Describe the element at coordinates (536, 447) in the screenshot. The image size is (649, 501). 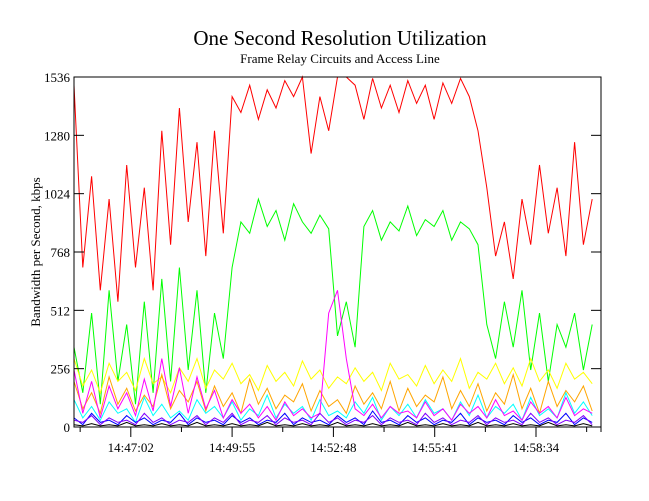
I see `x-tick-label: 14:58:34` at that location.